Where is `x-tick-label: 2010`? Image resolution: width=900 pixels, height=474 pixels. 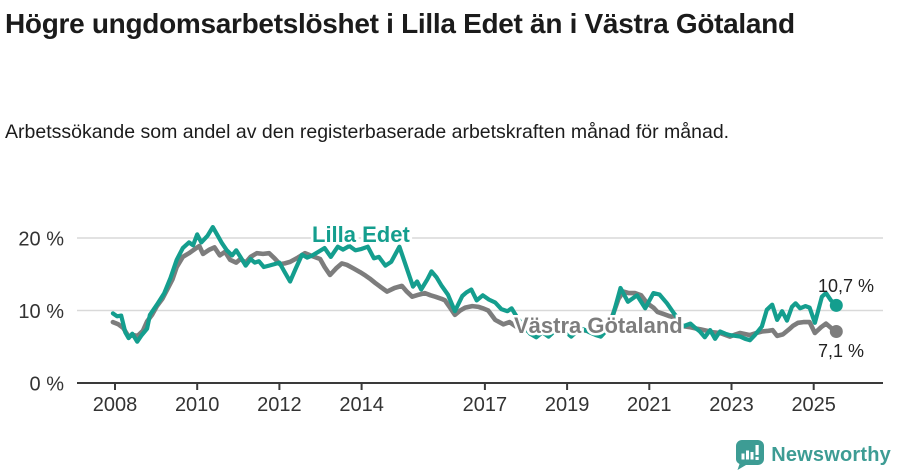
x-tick-label: 2010 is located at coordinates (197, 405).